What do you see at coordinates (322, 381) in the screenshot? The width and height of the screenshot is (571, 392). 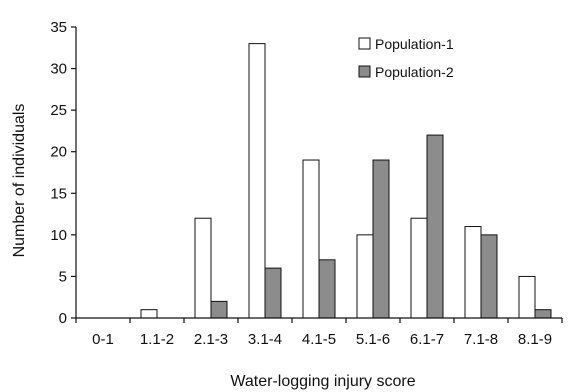 I see `x-axis-title: Water-logging injury score` at bounding box center [322, 381].